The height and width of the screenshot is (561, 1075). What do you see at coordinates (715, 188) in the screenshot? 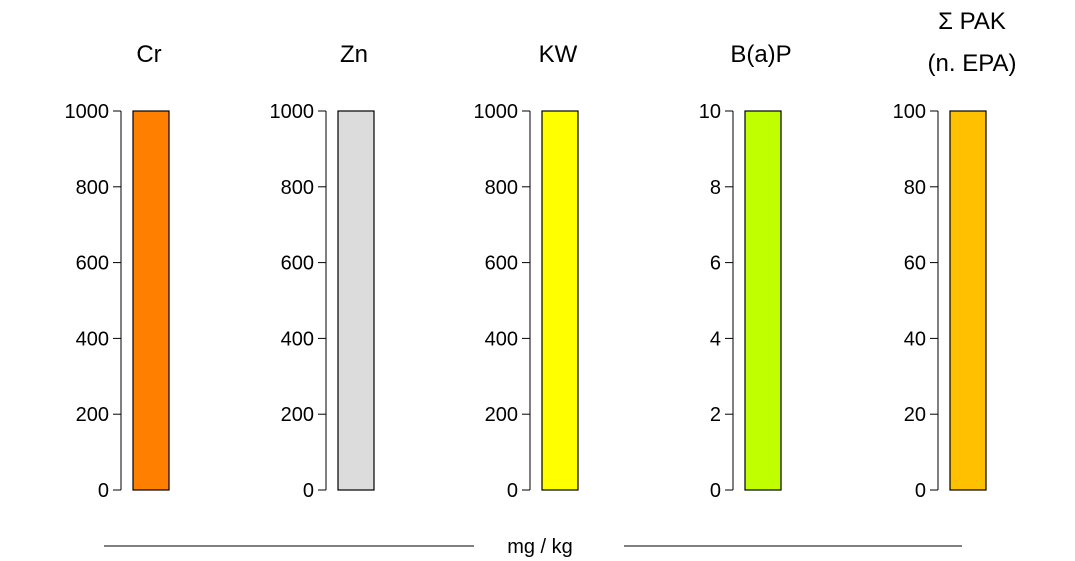
I see `y-tick-label: 8` at bounding box center [715, 188].